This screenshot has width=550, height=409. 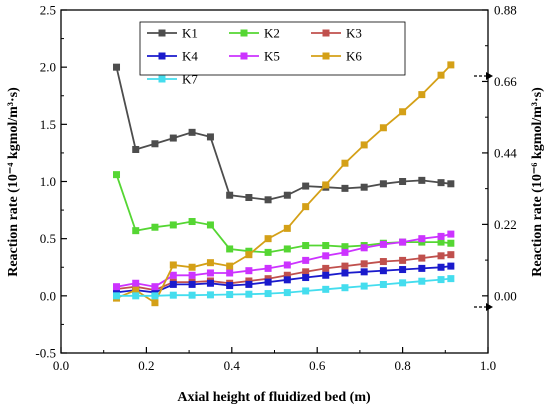 I want to click on y-tick-label: 1.5, so click(x=48, y=124).